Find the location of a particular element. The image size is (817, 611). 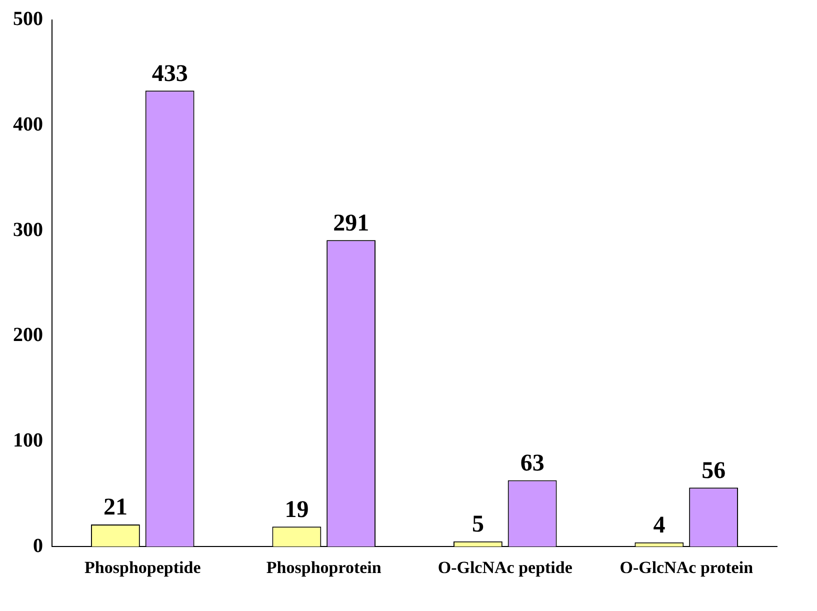

data-label: 56 is located at coordinates (714, 471).